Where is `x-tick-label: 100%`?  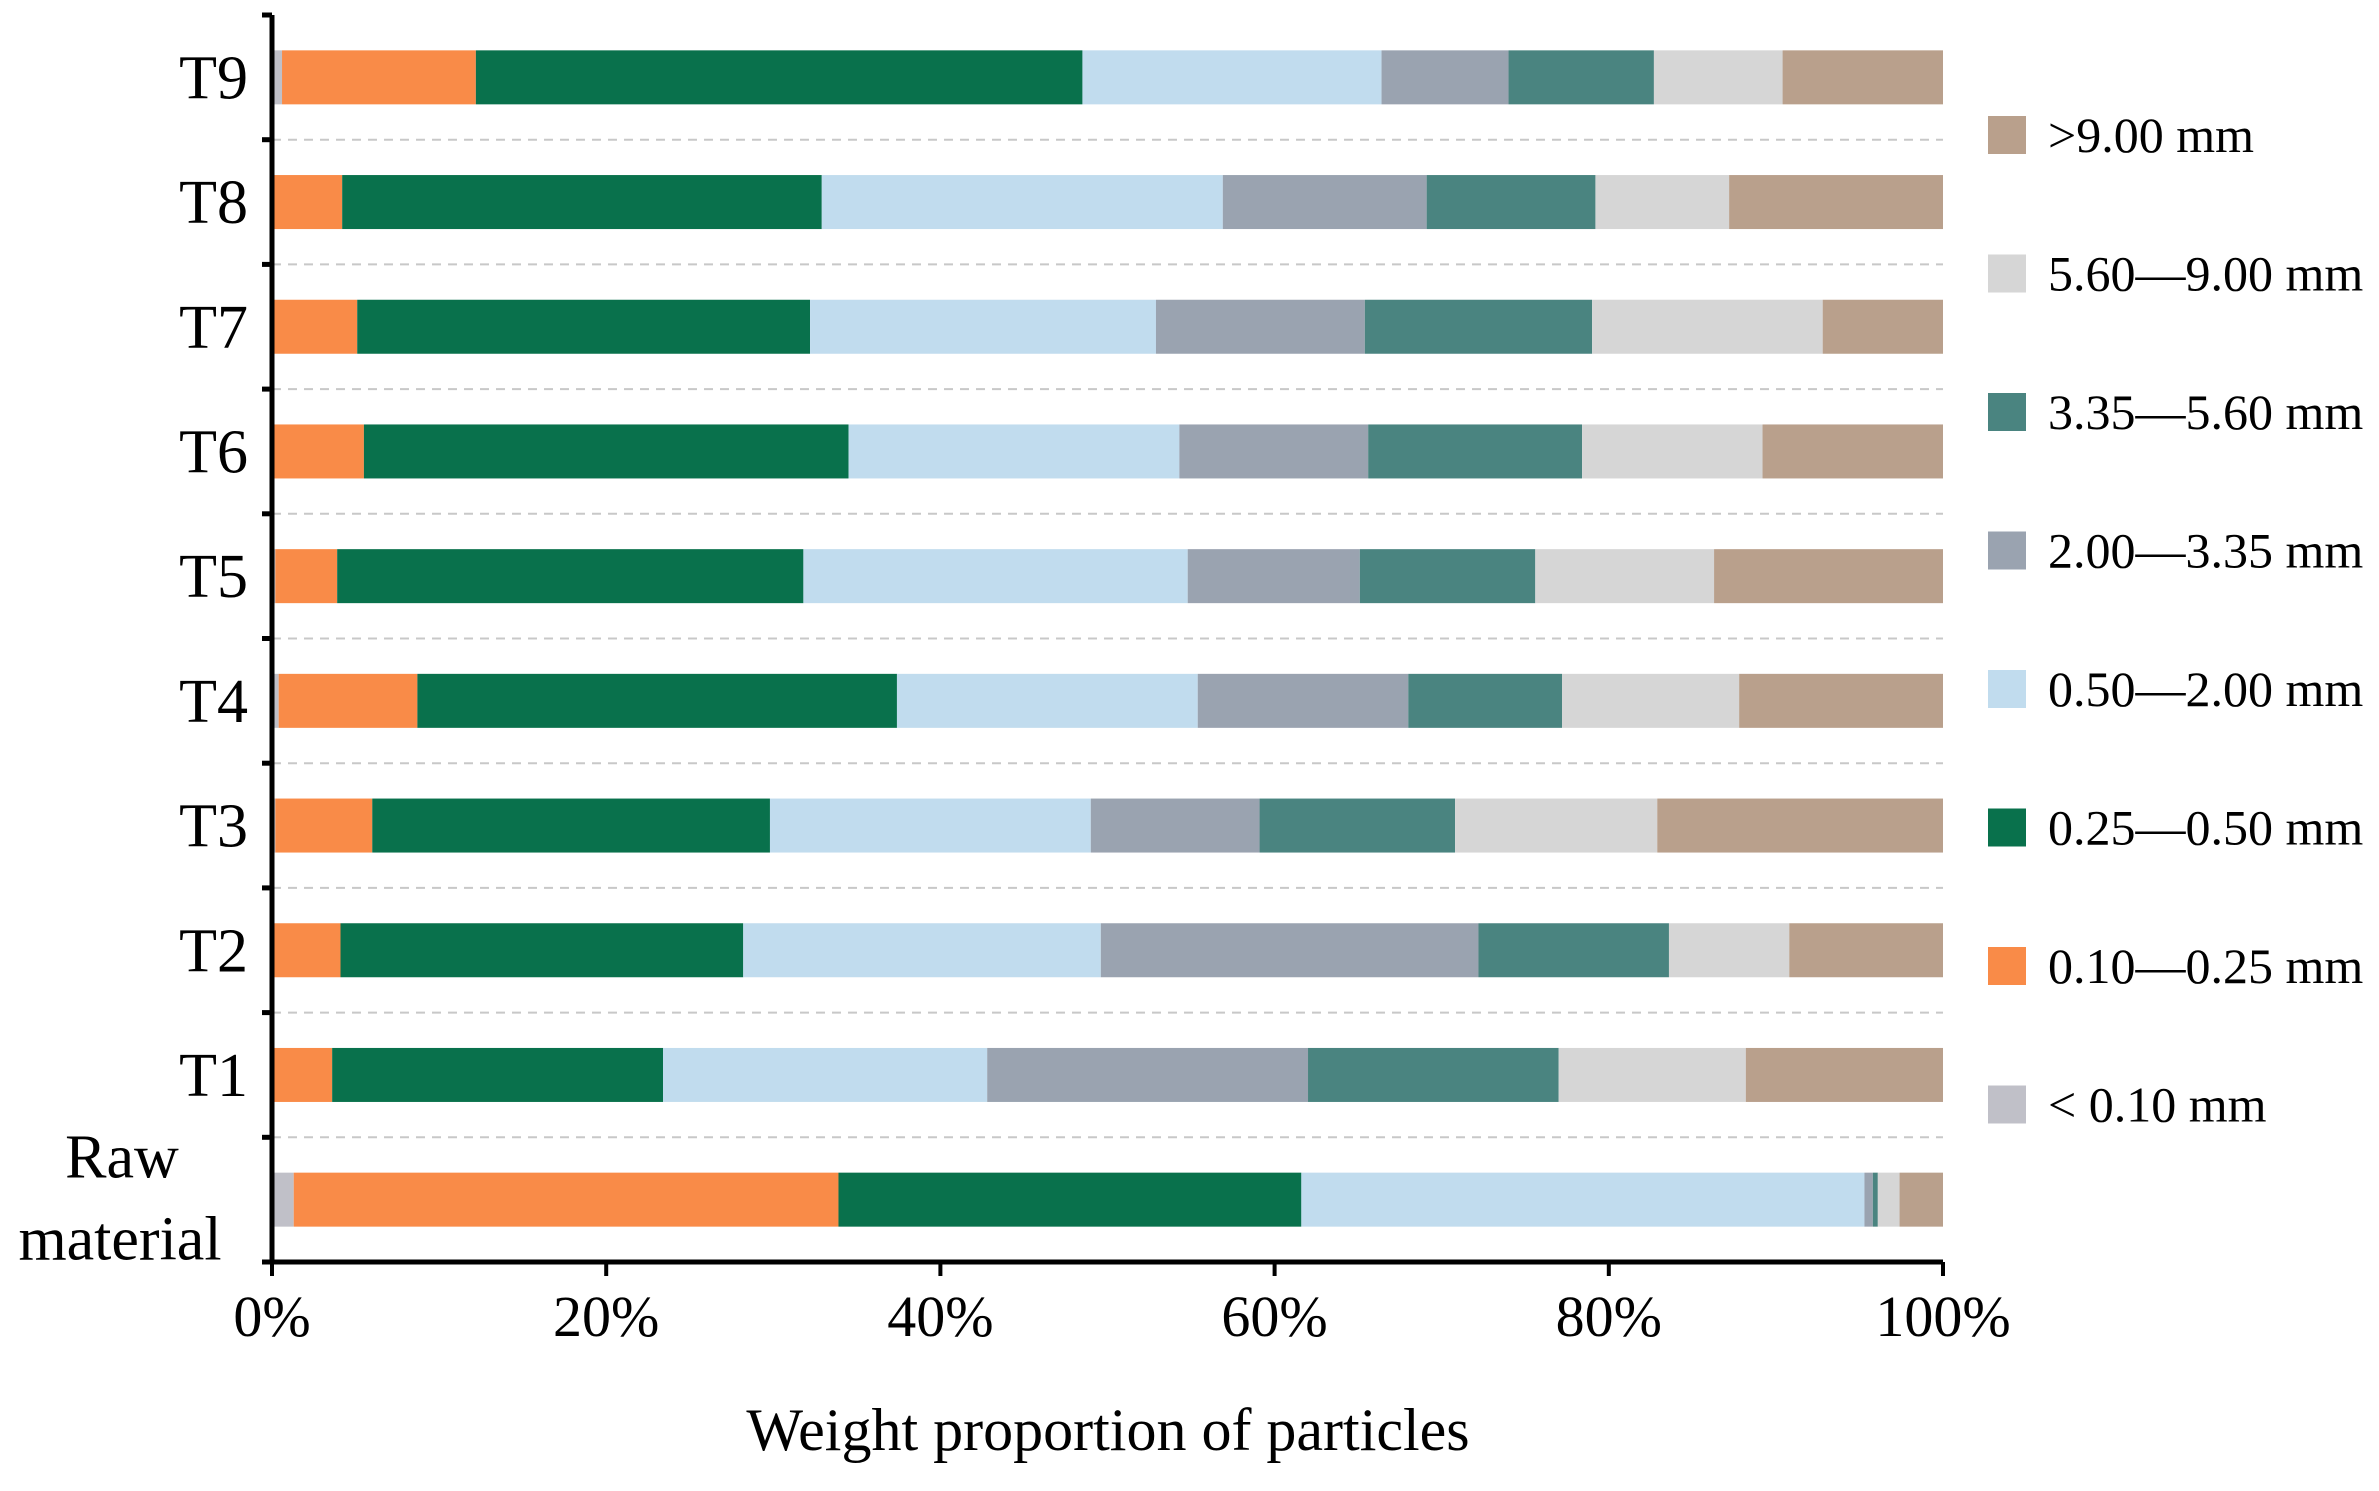
x-tick-label: 100% is located at coordinates (1942, 1316).